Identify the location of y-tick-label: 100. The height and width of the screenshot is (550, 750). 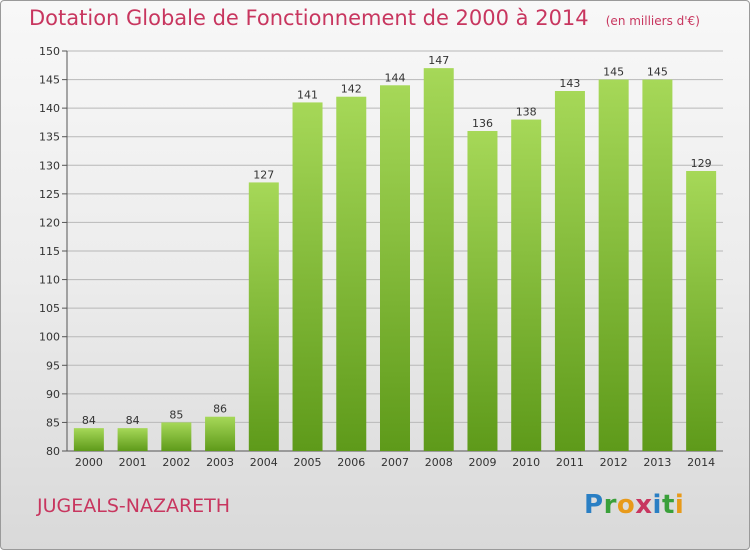
(49, 337).